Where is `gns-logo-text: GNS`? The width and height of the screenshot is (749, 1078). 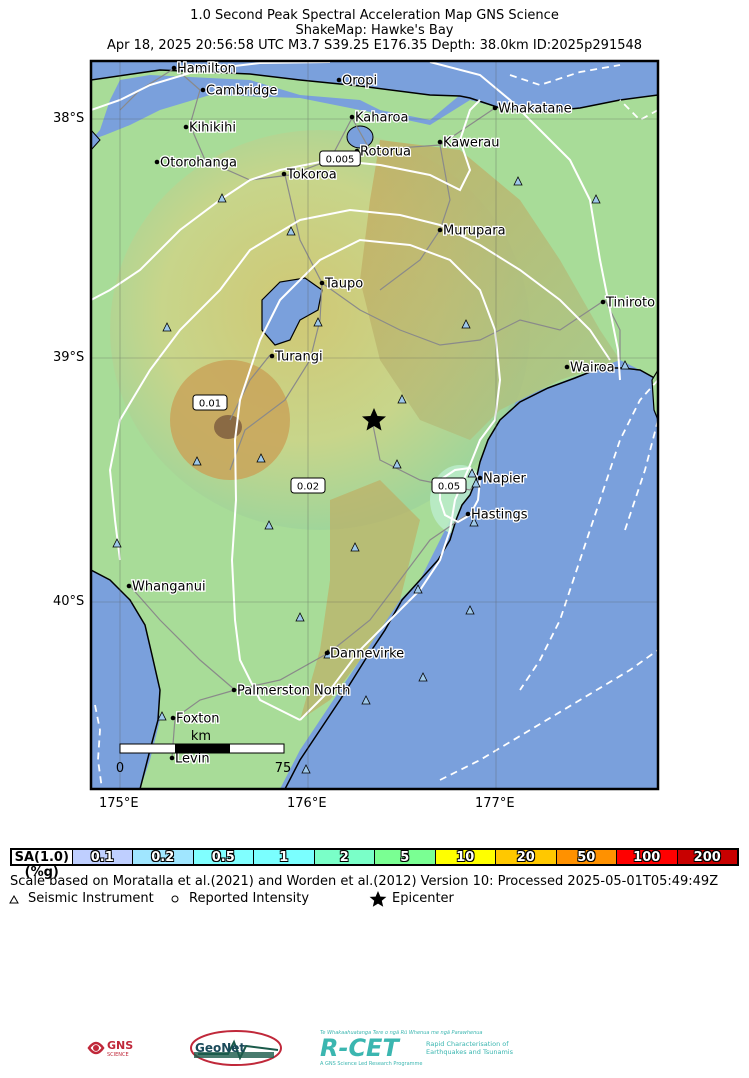 gns-logo-text: GNS is located at coordinates (120, 1045).